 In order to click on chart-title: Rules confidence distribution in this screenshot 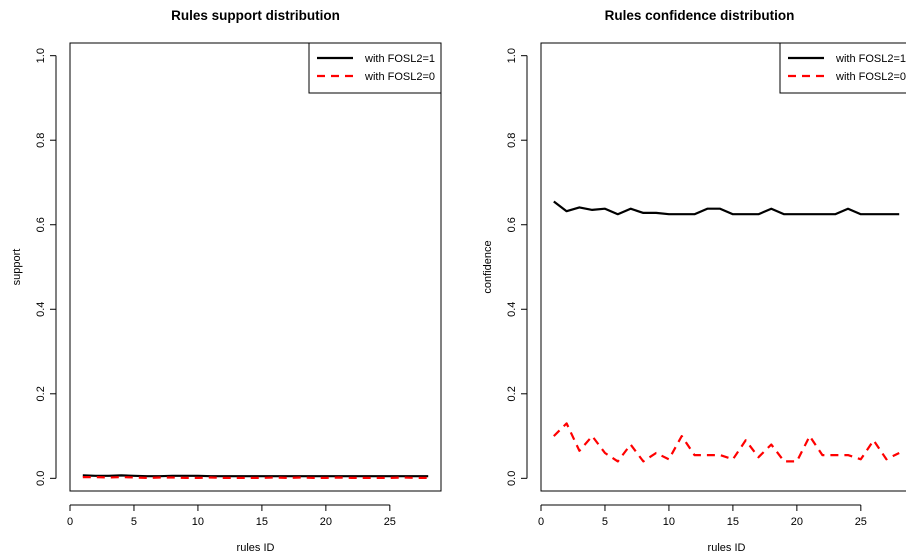, I will do `click(700, 15)`.